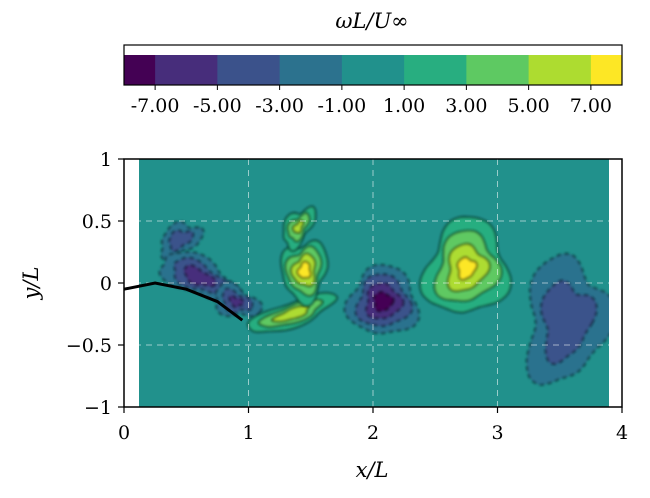 The image size is (650, 498). I want to click on colorbar-tick-label: 3.00, so click(466, 106).